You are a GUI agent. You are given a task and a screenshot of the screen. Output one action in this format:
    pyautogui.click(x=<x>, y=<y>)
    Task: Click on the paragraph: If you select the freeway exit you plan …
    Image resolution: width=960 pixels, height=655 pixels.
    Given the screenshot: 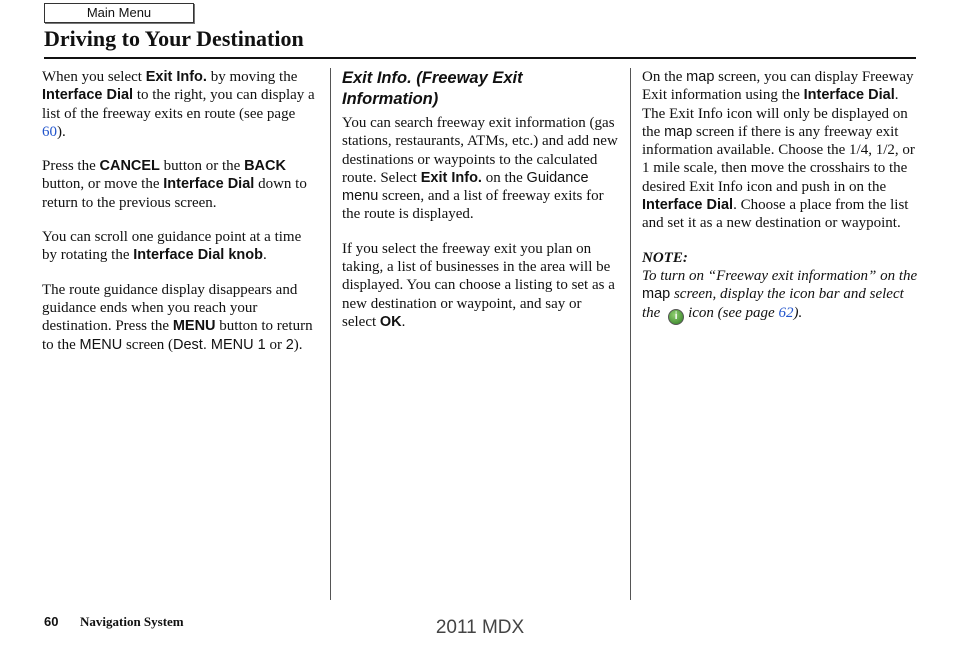 What is the action you would take?
    pyautogui.click(x=480, y=285)
    